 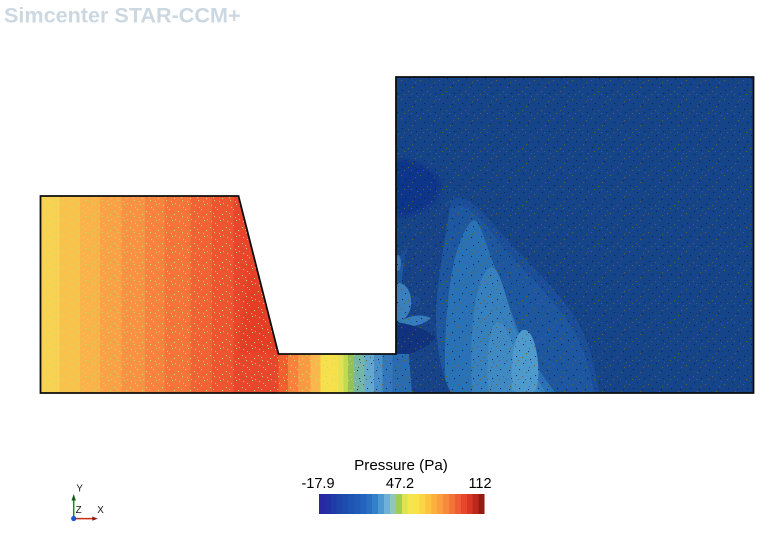 I want to click on svg-text: X, so click(x=100, y=510).